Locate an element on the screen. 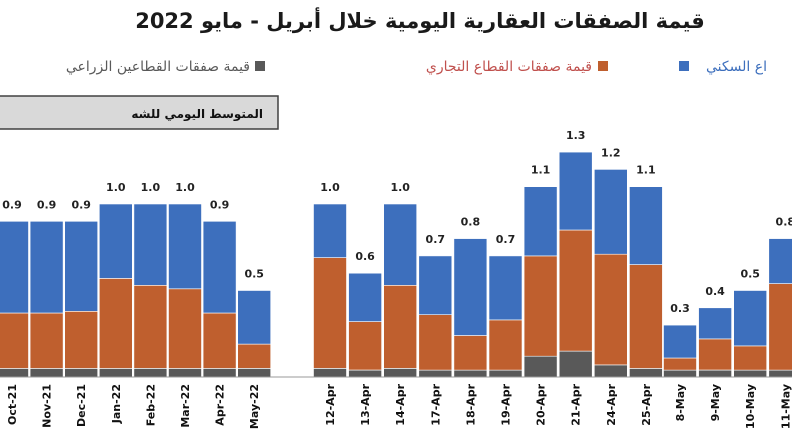 This screenshot has height=446, width=792. x-tick-10-may: 10-May is located at coordinates (750, 406).